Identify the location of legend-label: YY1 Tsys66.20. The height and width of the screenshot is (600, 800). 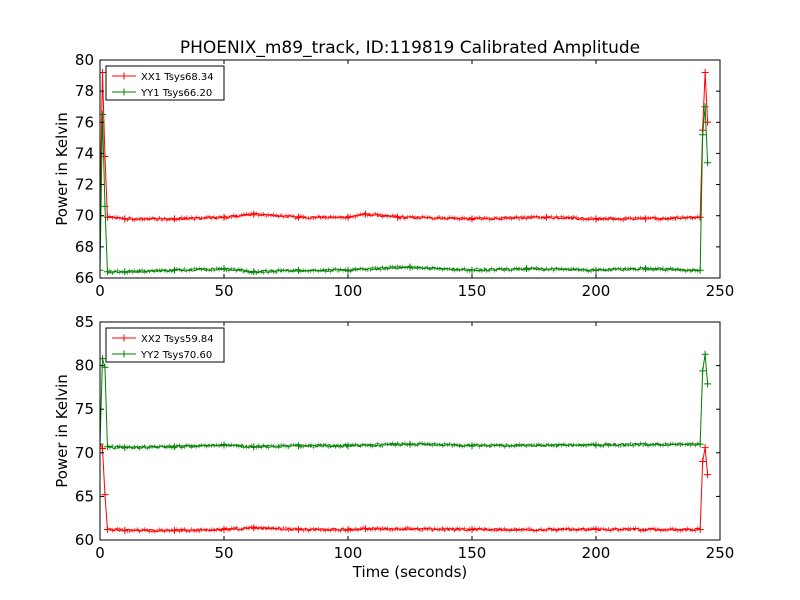
(176, 93).